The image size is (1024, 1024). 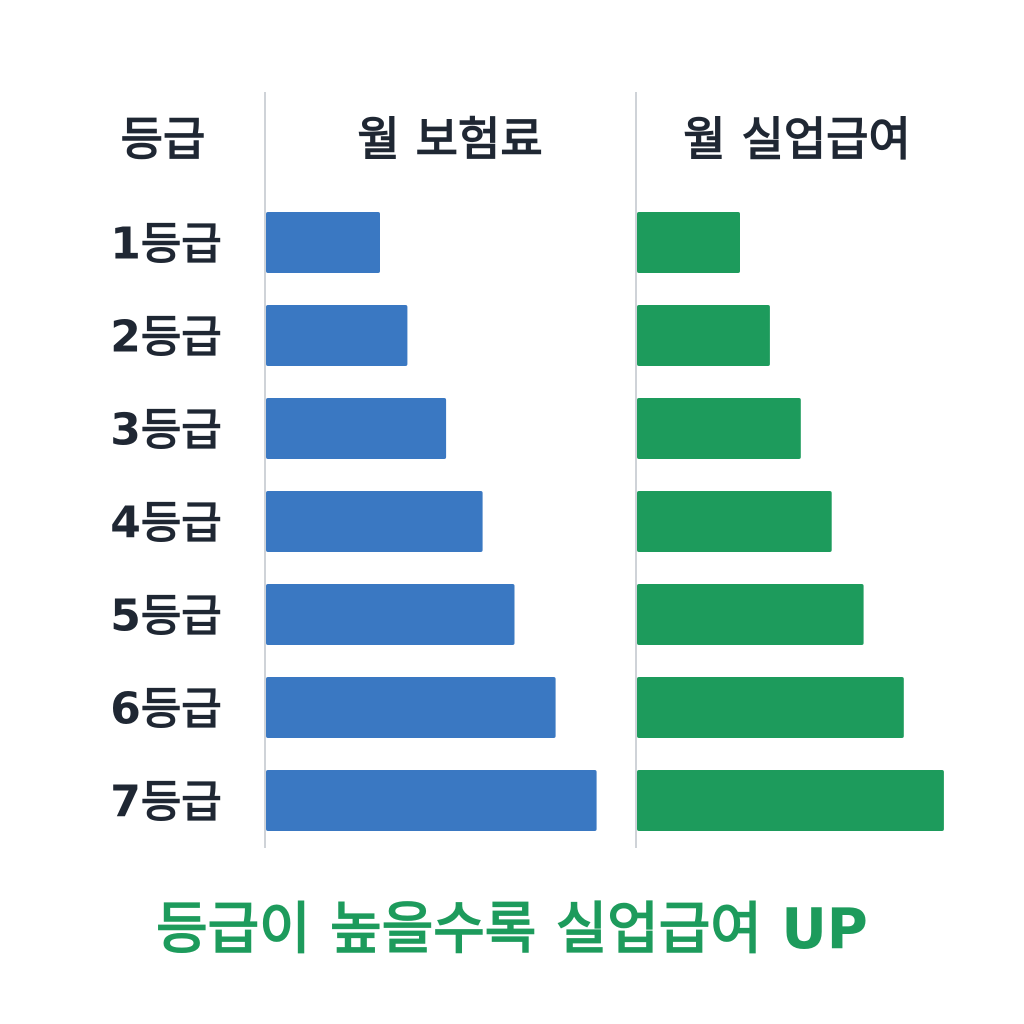 I want to click on grade-label-6: 6등급, so click(x=166, y=709).